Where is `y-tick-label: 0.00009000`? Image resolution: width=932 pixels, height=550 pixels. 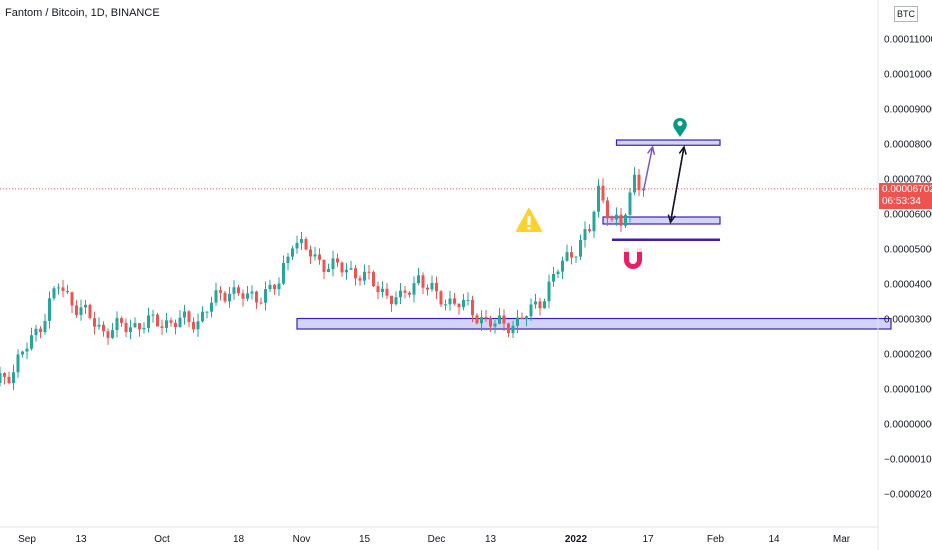 y-tick-label: 0.00009000 is located at coordinates (908, 110).